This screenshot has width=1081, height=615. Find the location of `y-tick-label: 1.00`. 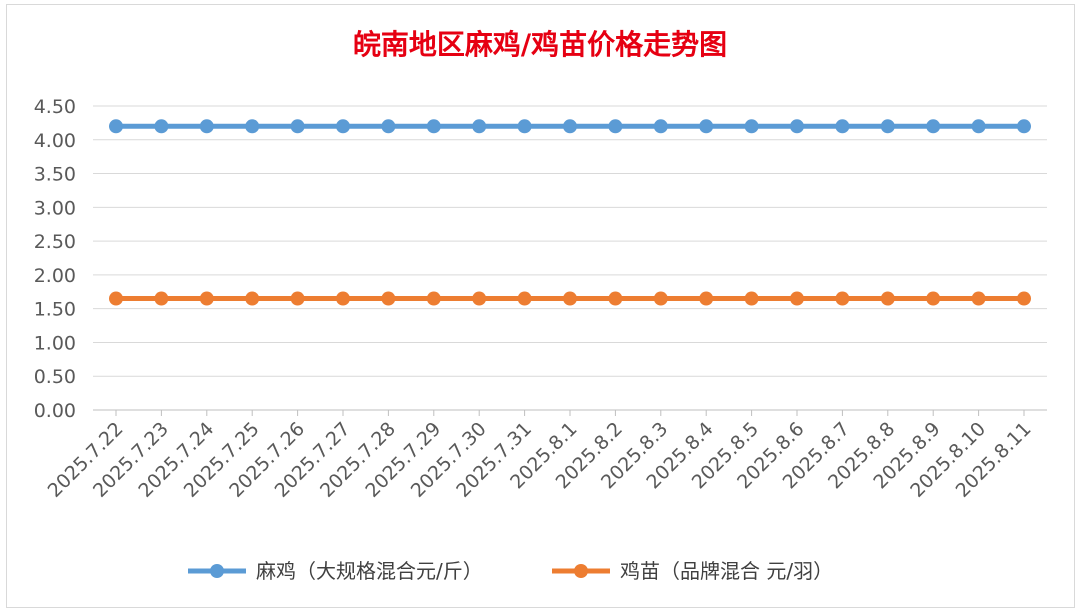

y-tick-label: 1.00 is located at coordinates (55, 343).